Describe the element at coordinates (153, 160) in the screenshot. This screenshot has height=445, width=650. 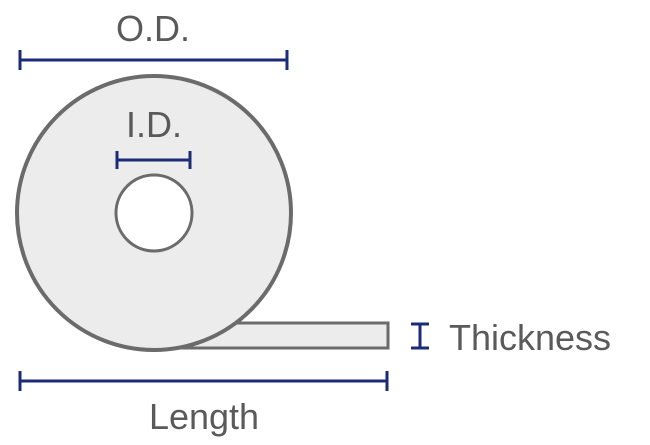
I see `id-dimension-line` at that location.